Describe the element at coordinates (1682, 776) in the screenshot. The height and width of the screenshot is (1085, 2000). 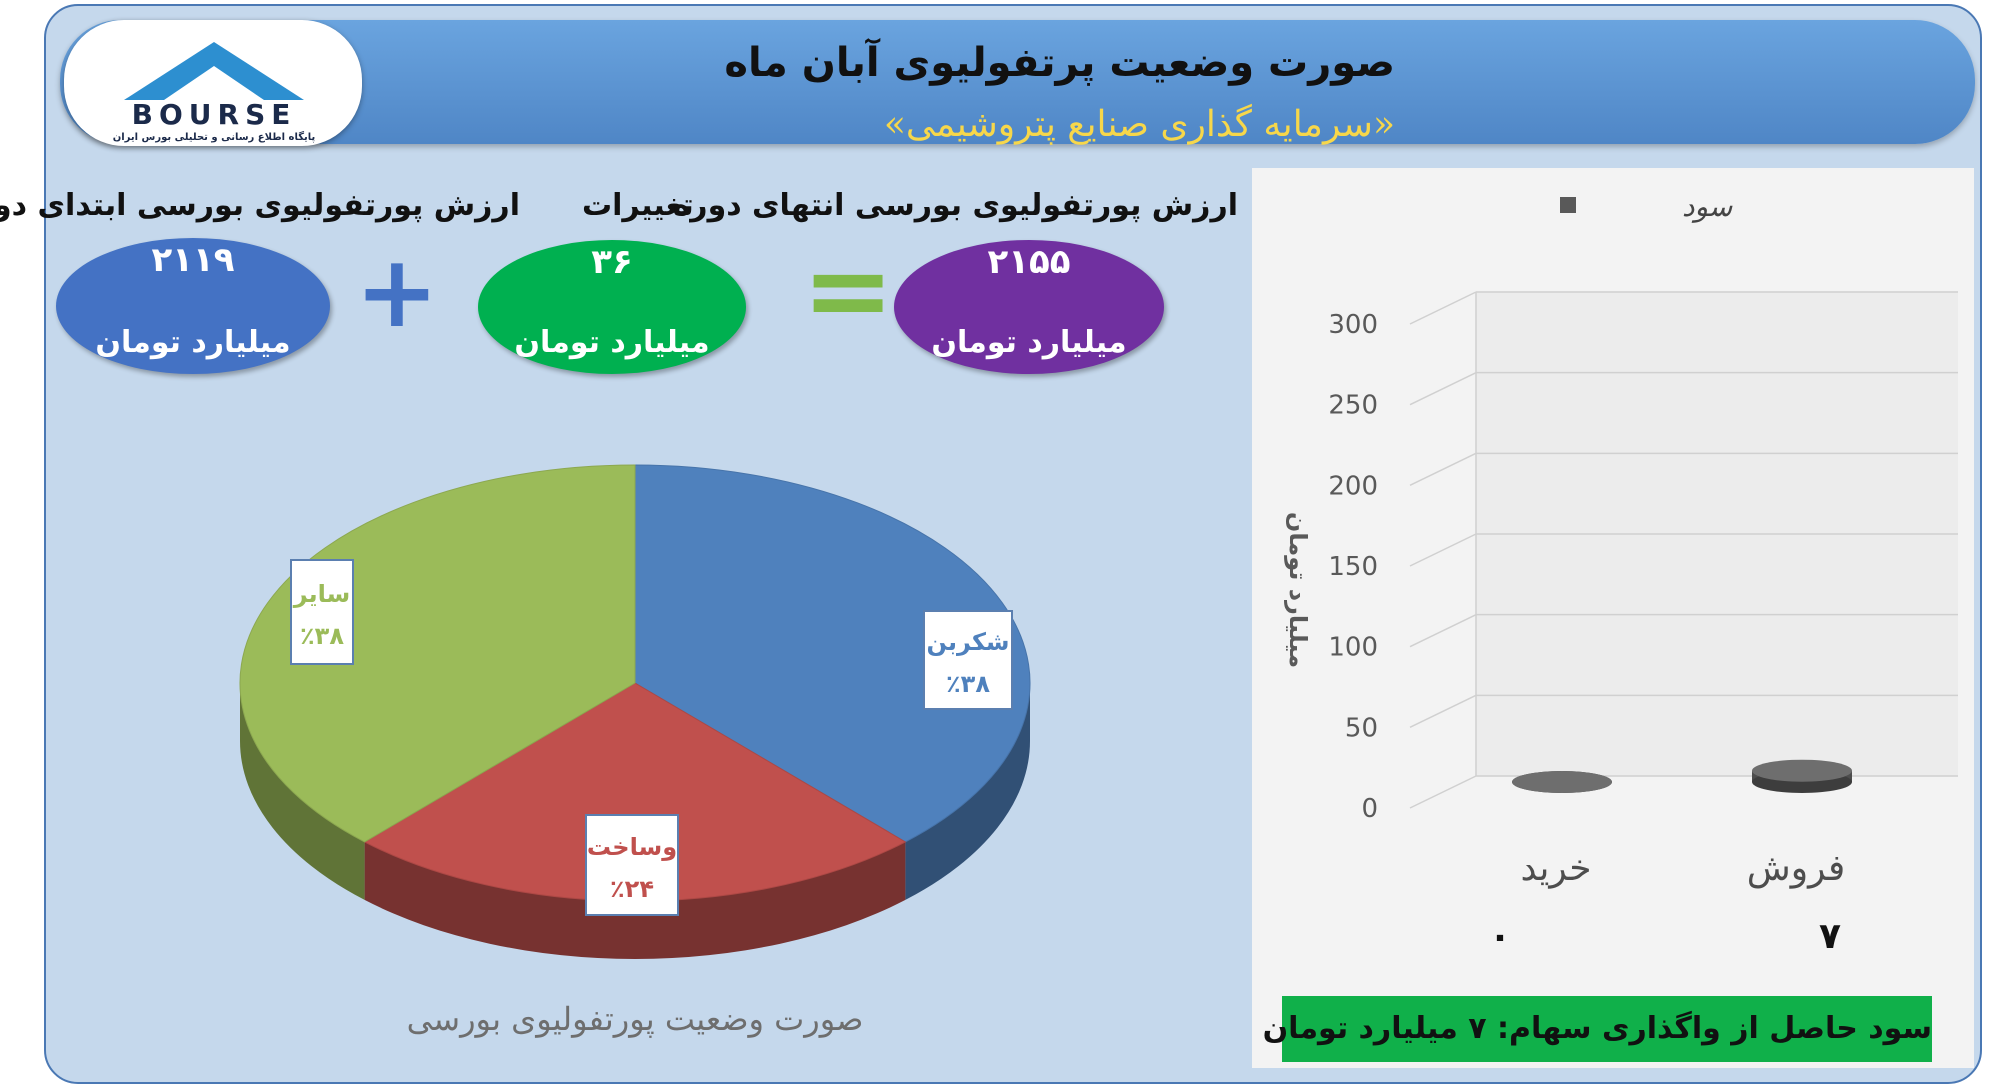
I see `bar-marks` at that location.